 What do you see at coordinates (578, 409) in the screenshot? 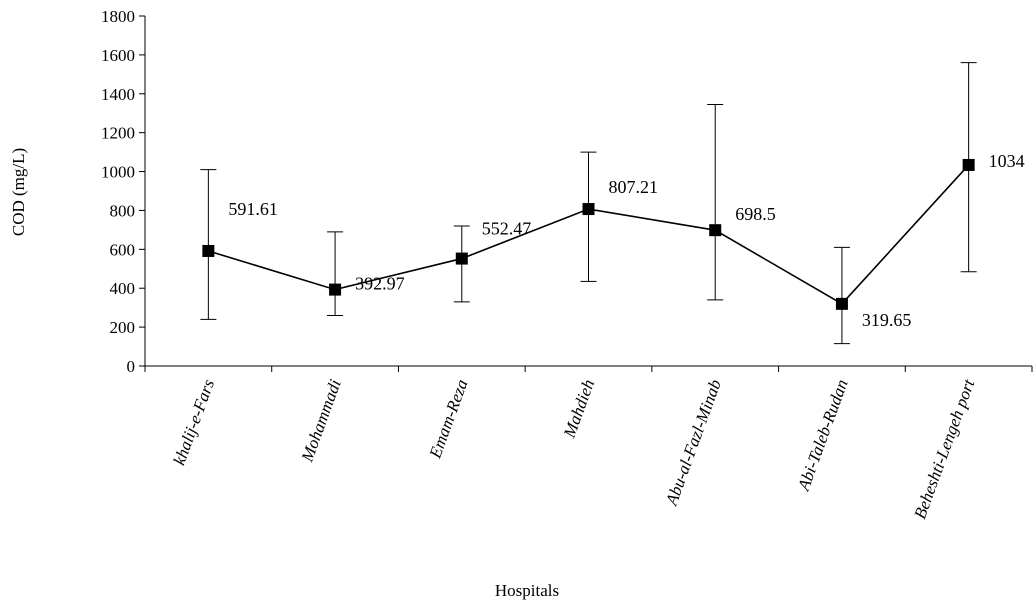
I see `x-category-label: Mahdieh` at bounding box center [578, 409].